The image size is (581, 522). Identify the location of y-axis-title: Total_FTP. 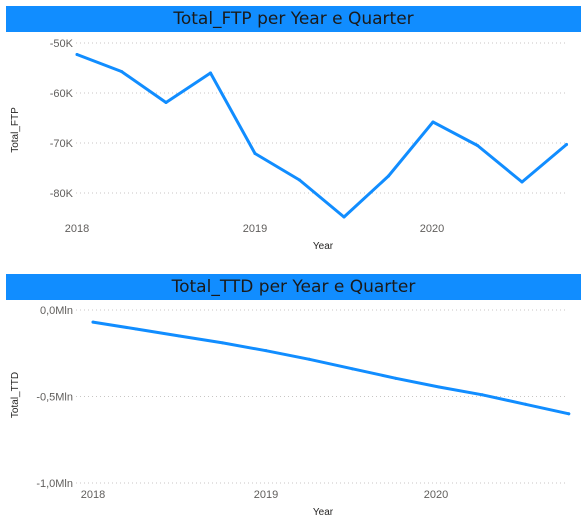
(15, 130).